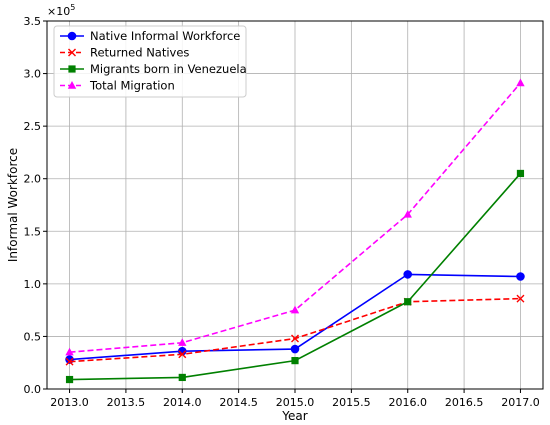  Describe the element at coordinates (132, 86) in the screenshot. I see `legend-label: Total Migration` at that location.